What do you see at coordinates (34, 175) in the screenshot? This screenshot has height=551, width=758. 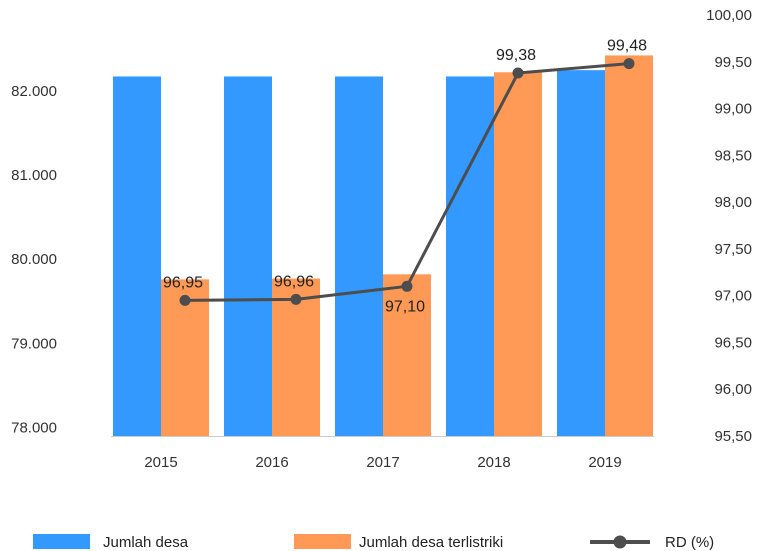 I see `left-axis-tick-label: 81.000` at bounding box center [34, 175].